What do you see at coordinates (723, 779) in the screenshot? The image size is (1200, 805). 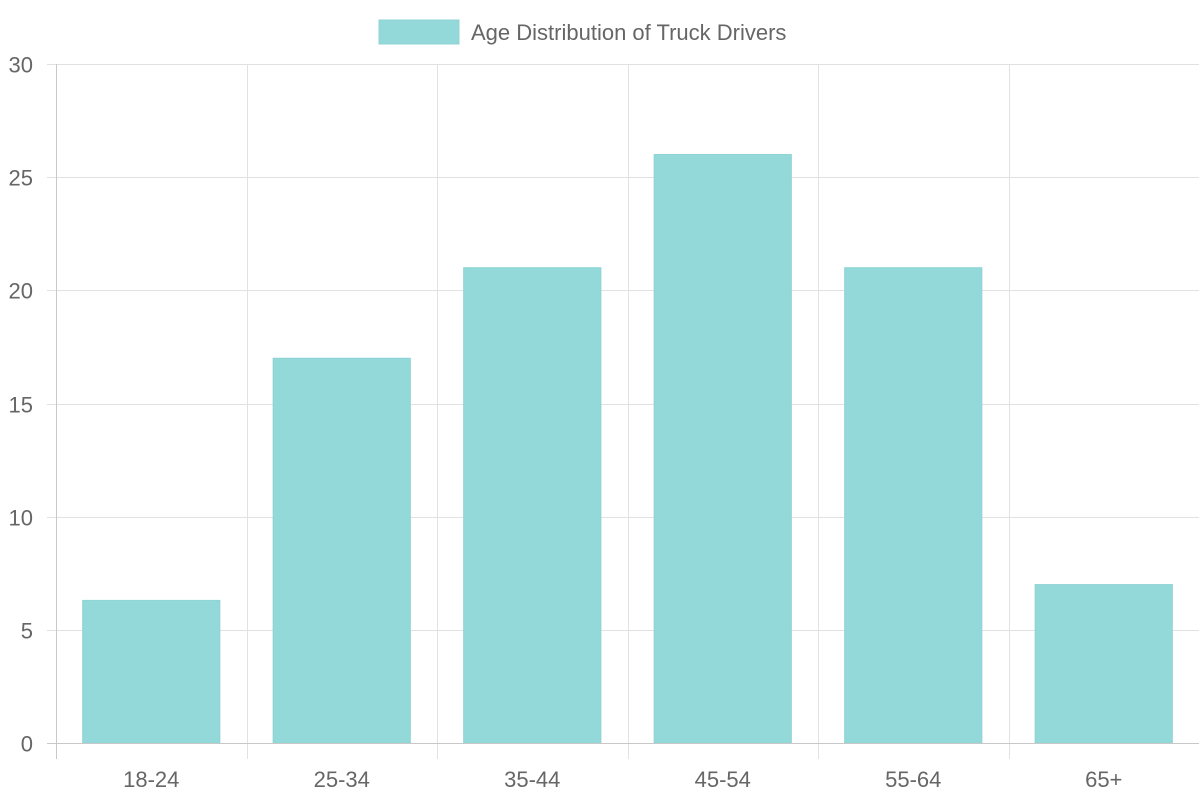 I see `x-tick-label: 45-54` at bounding box center [723, 779].